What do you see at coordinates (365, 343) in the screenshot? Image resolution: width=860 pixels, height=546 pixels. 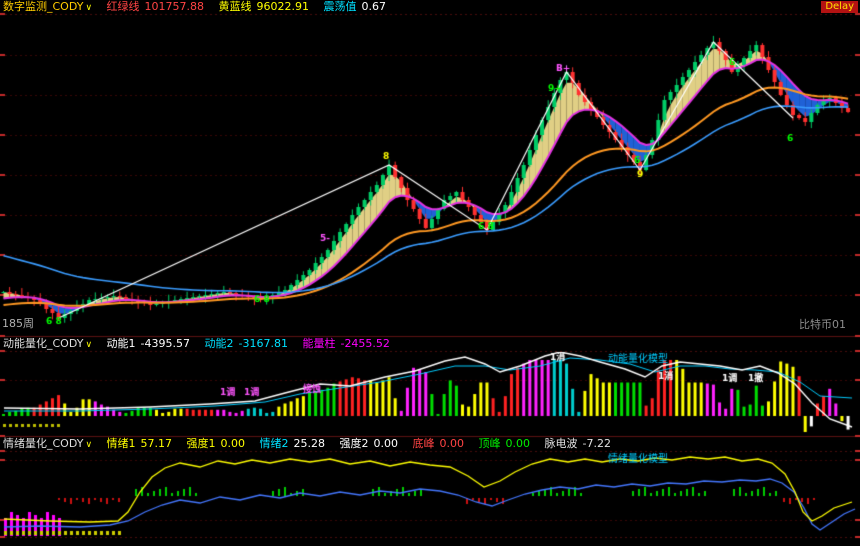 I see `field-value: -2455.52` at bounding box center [365, 343].